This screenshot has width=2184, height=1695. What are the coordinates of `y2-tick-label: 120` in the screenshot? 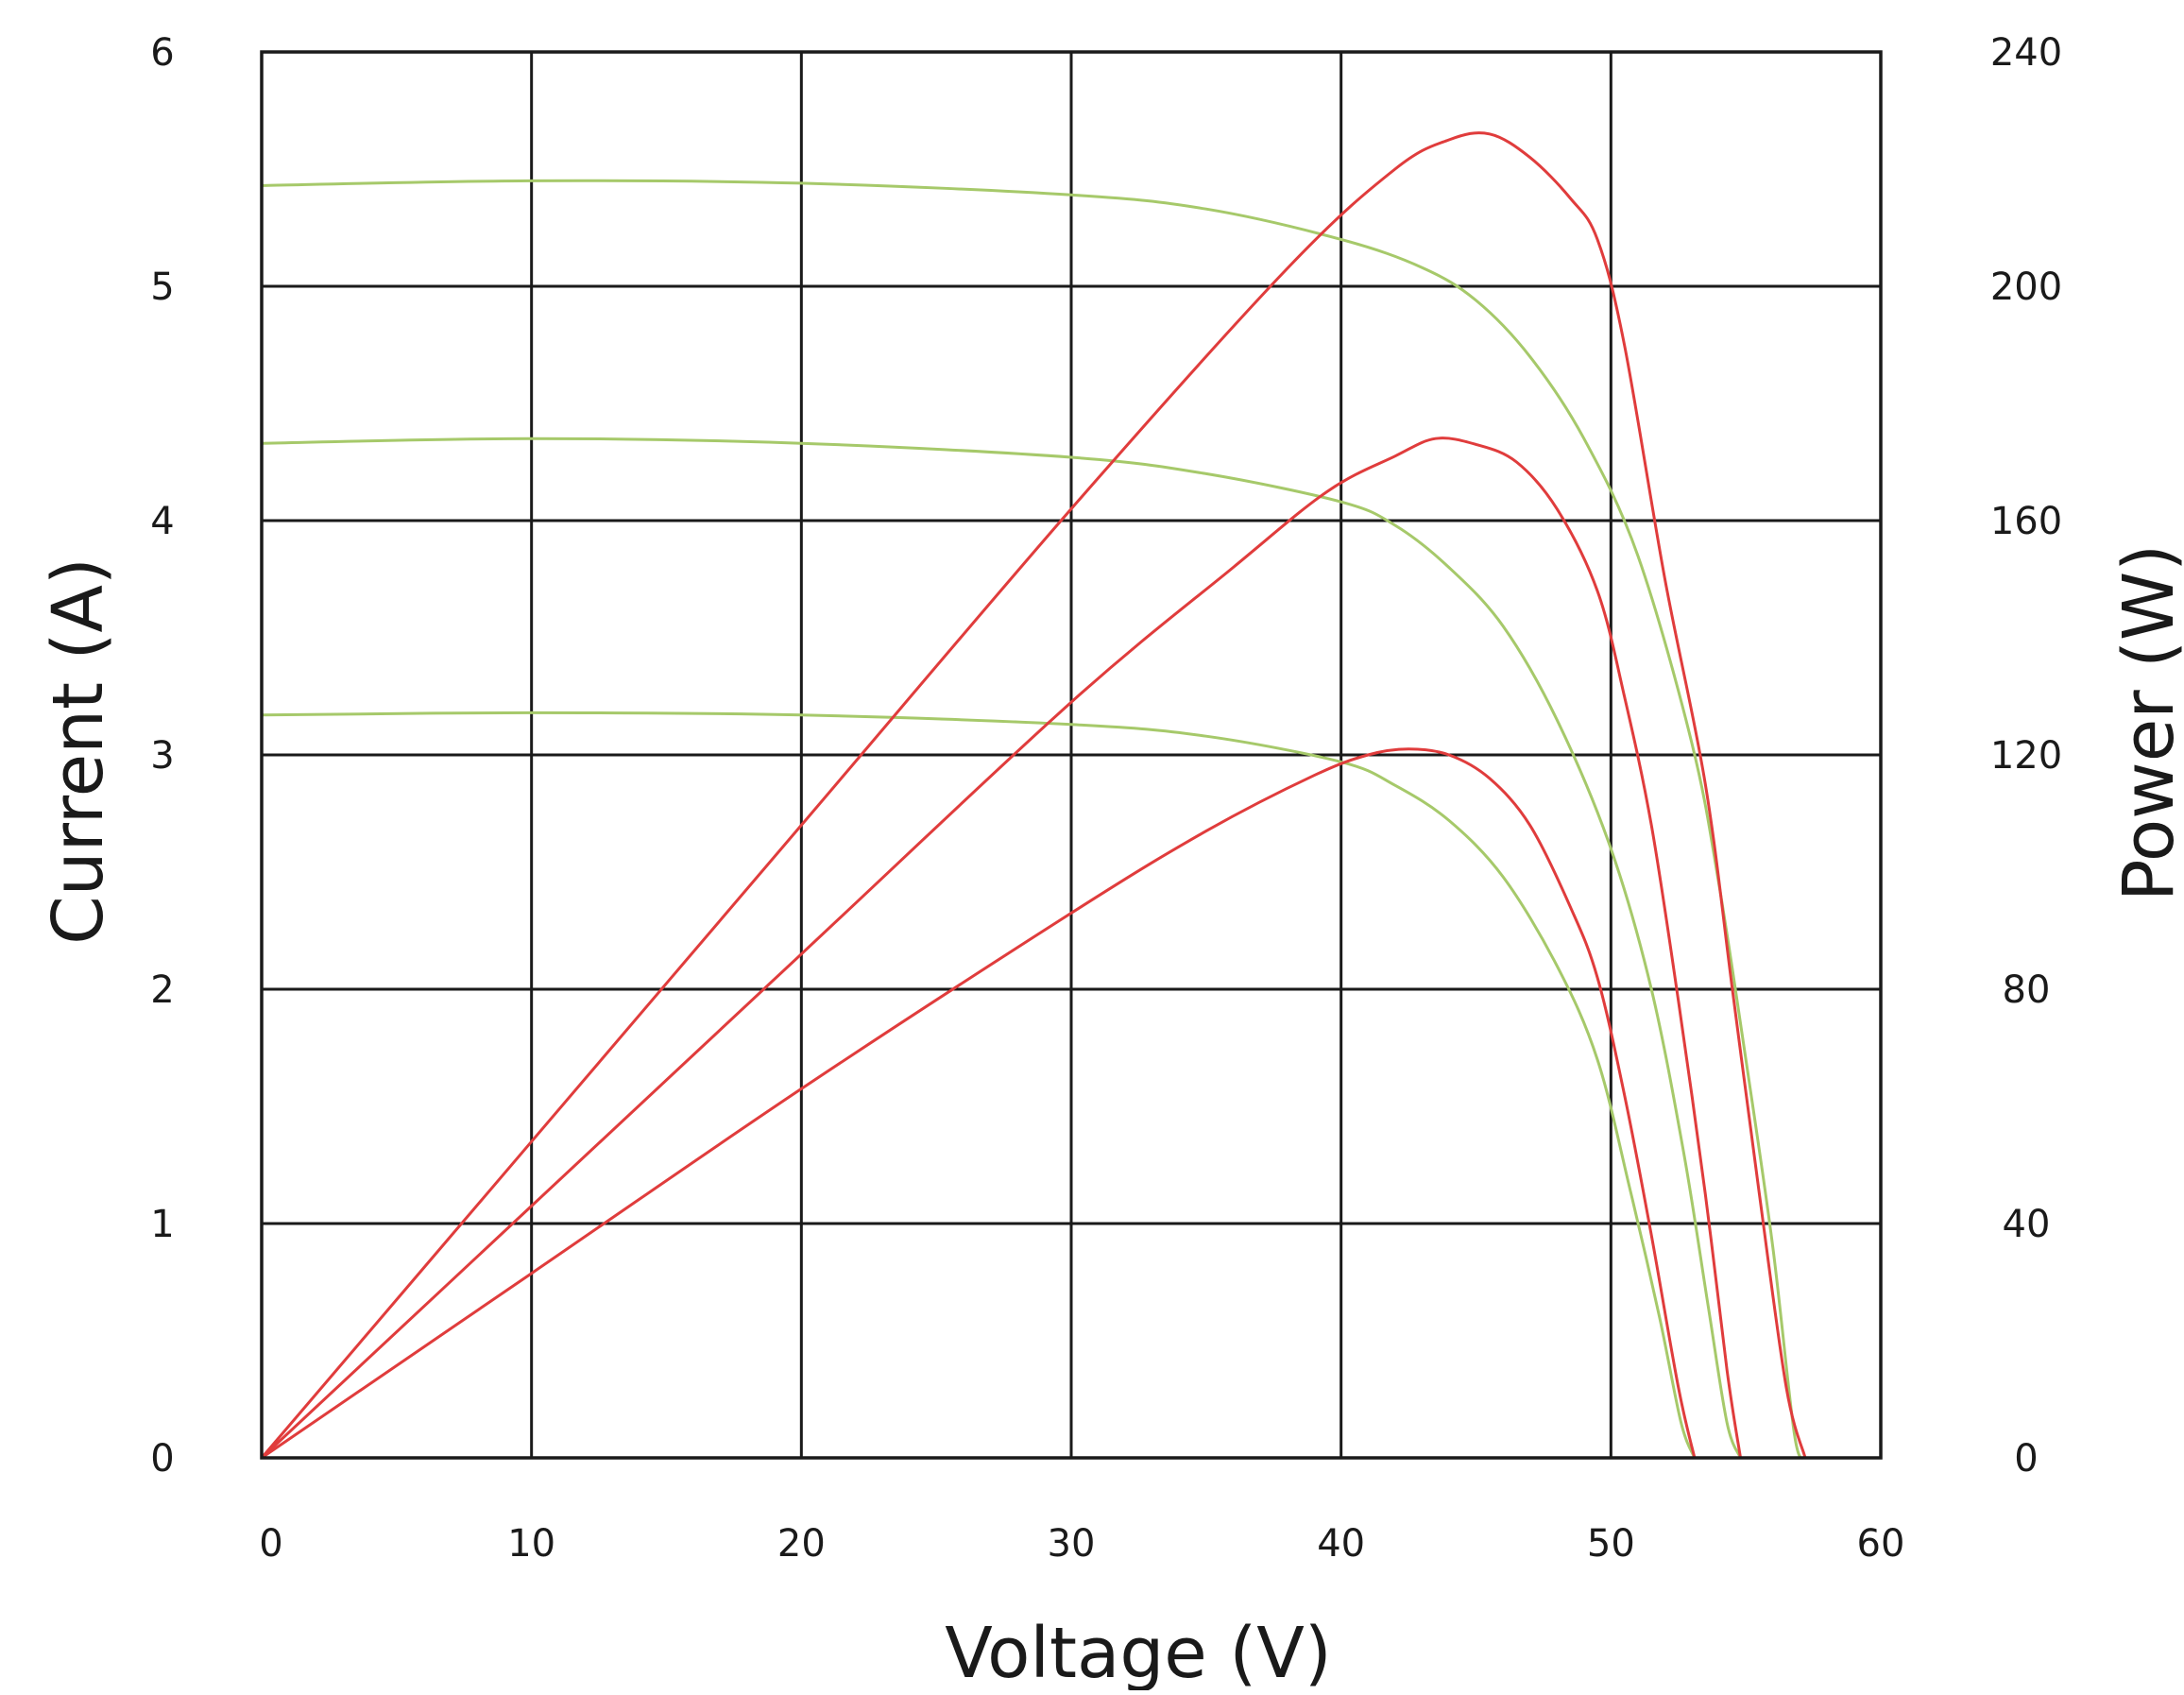 It's located at (2026, 756).